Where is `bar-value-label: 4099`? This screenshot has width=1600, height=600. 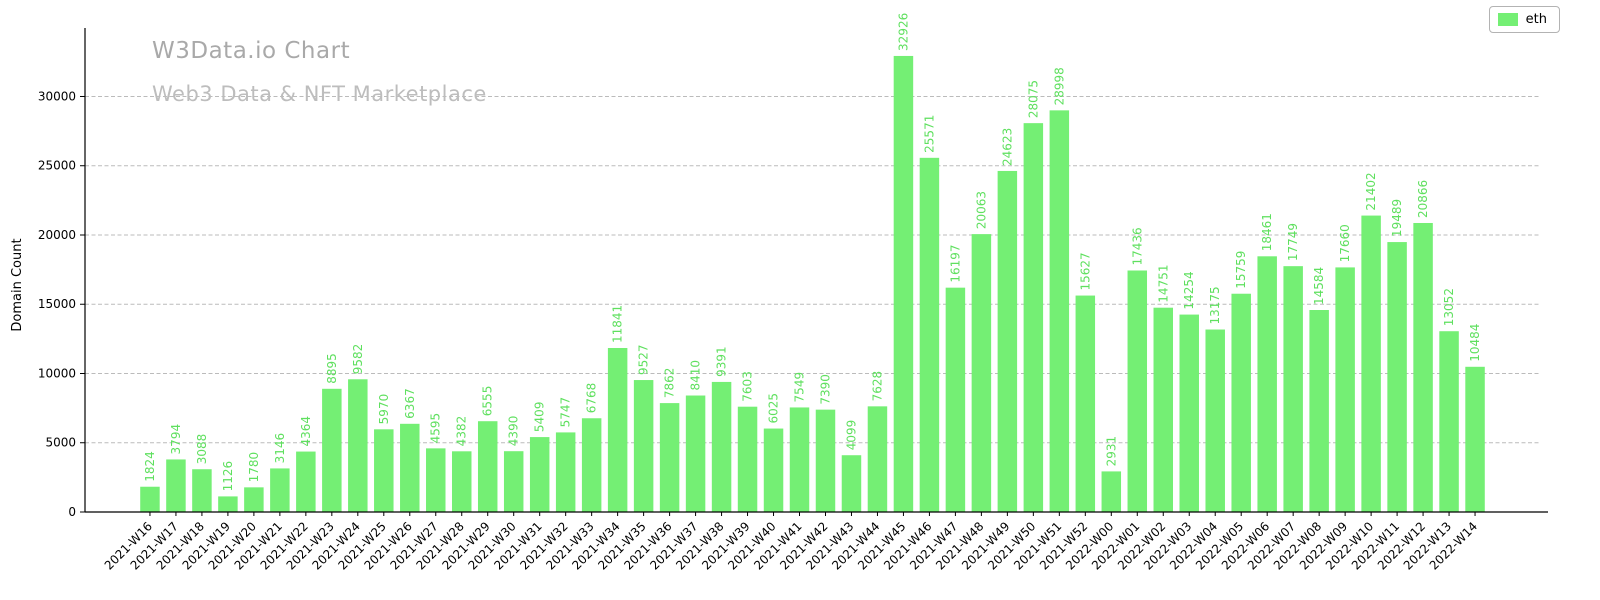
bar-value-label: 4099 is located at coordinates (851, 435).